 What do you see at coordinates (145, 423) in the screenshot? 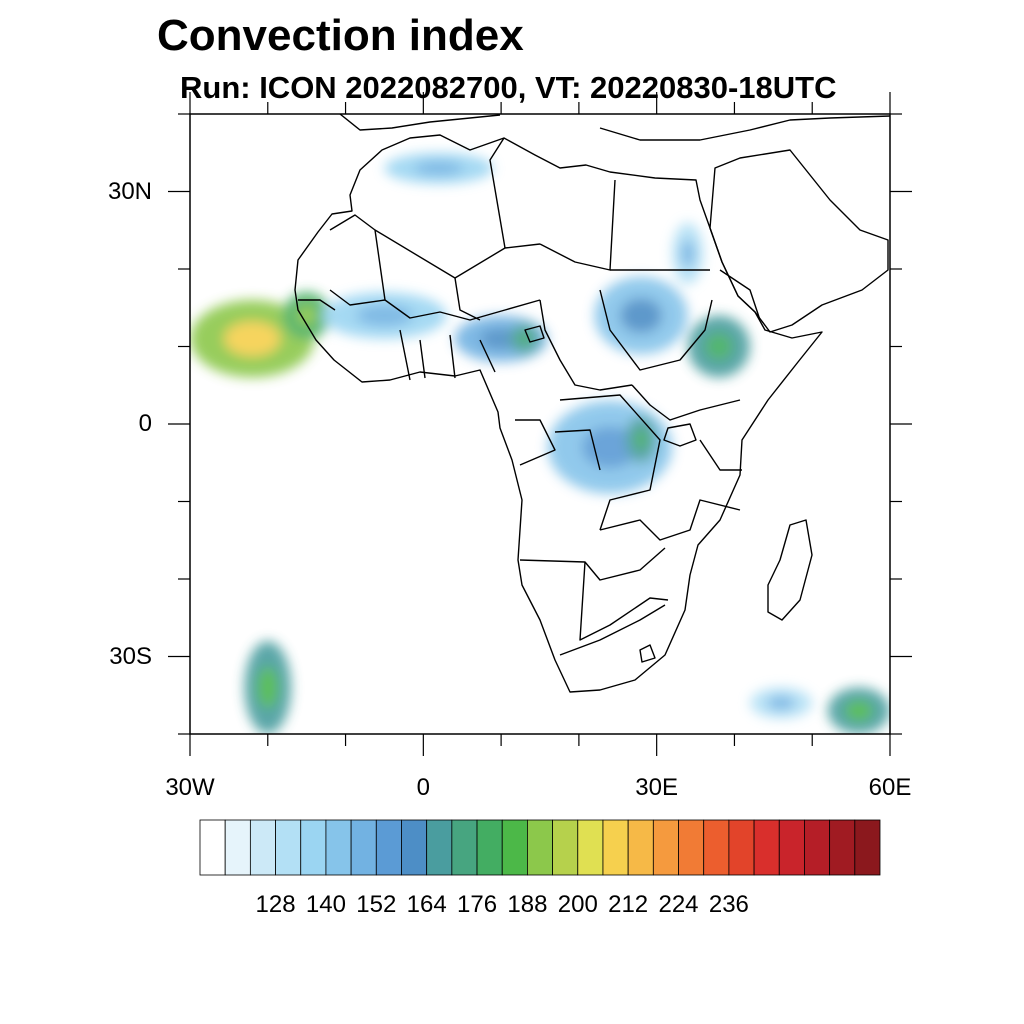
I see `y-tick-label: 0` at bounding box center [145, 423].